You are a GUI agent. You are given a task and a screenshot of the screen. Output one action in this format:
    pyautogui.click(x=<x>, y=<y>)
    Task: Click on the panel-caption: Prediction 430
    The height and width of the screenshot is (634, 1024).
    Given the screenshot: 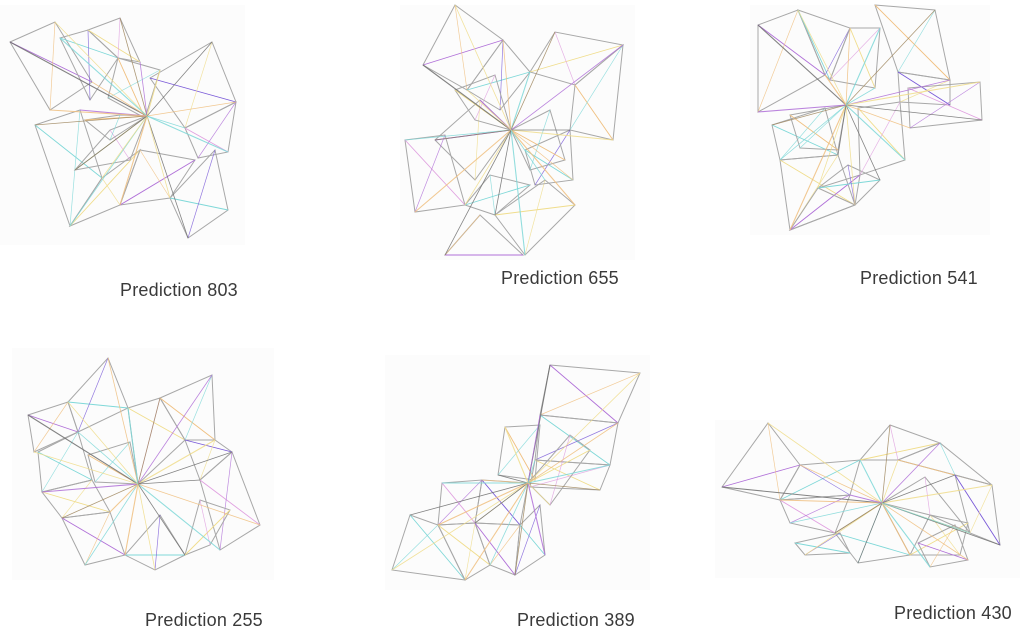 What is the action you would take?
    pyautogui.click(x=953, y=613)
    